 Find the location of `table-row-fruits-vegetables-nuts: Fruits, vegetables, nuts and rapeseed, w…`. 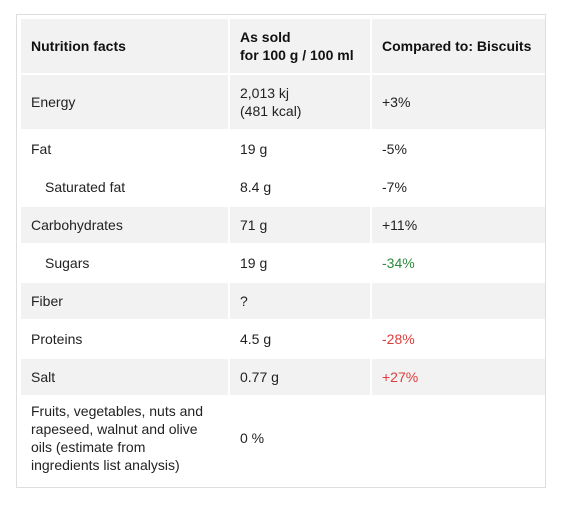

table-row-fruits-vegetables-nuts: Fruits, vegetables, nuts and rapeseed, w… is located at coordinates (283, 438).